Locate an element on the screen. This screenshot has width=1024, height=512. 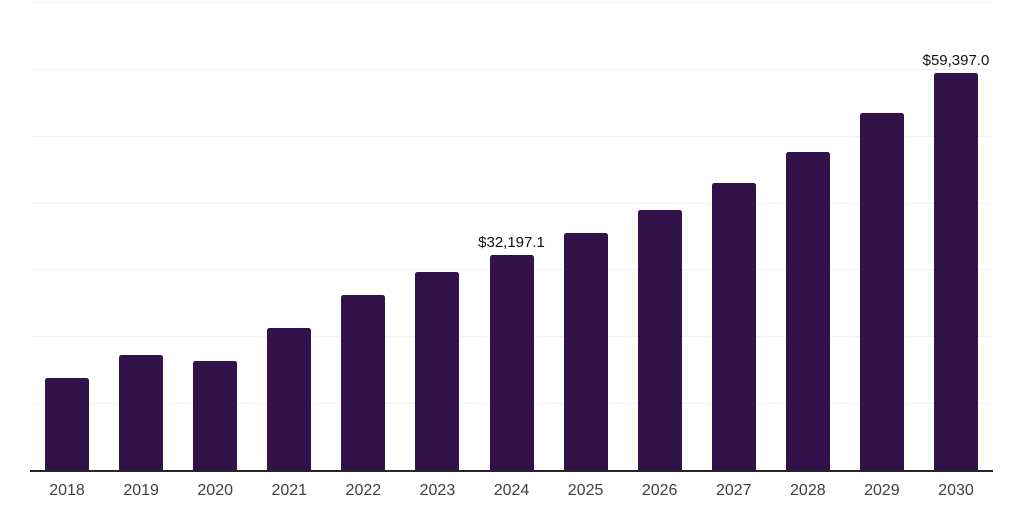
bar-slot-2024: $32,197.1 is located at coordinates (511, 236).